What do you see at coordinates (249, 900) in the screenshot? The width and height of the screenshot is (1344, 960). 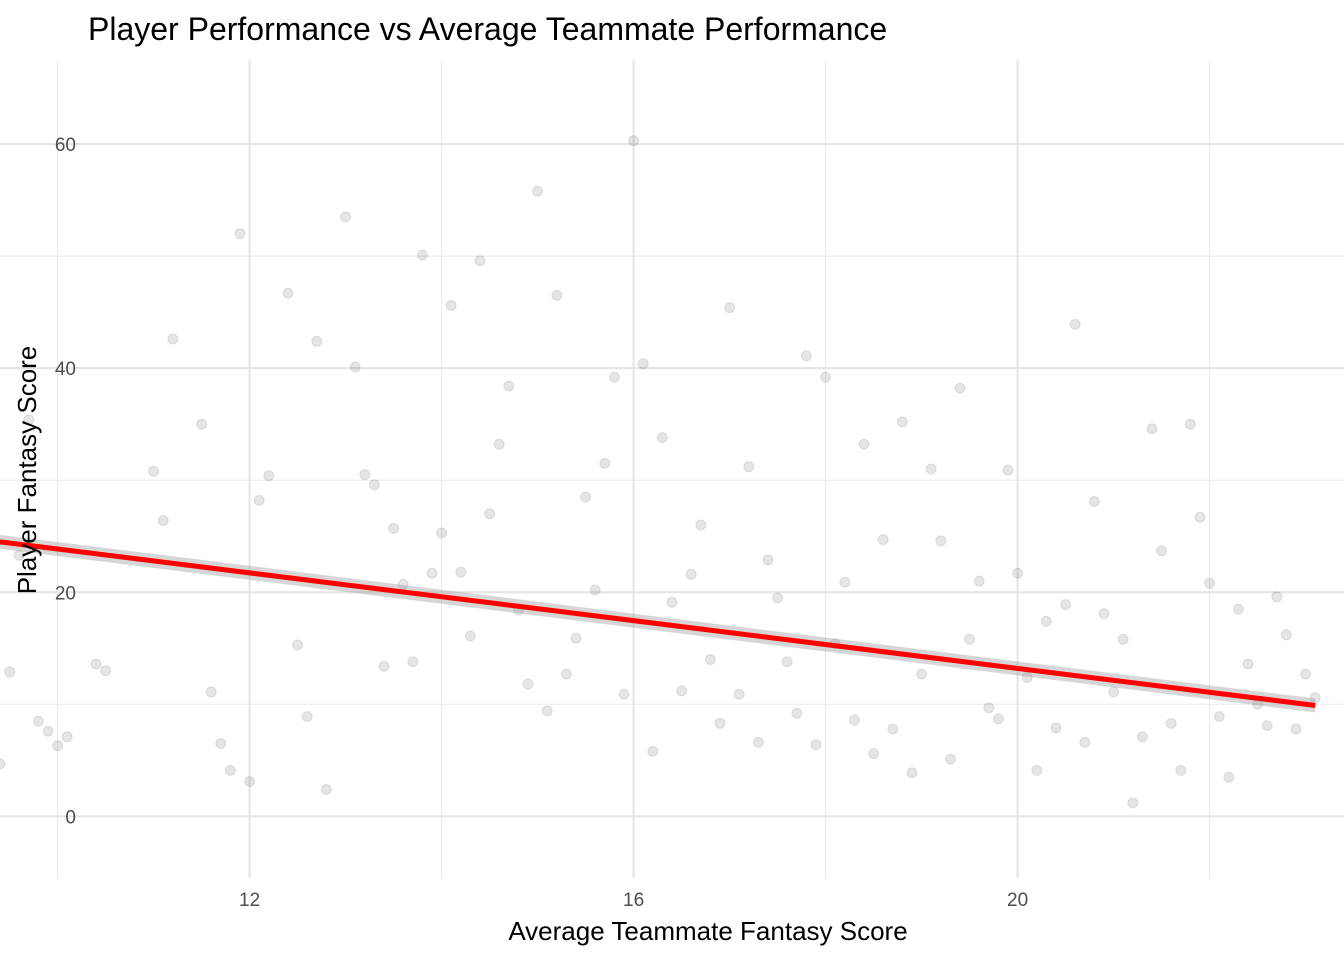 I see `x-tick-label: 12` at bounding box center [249, 900].